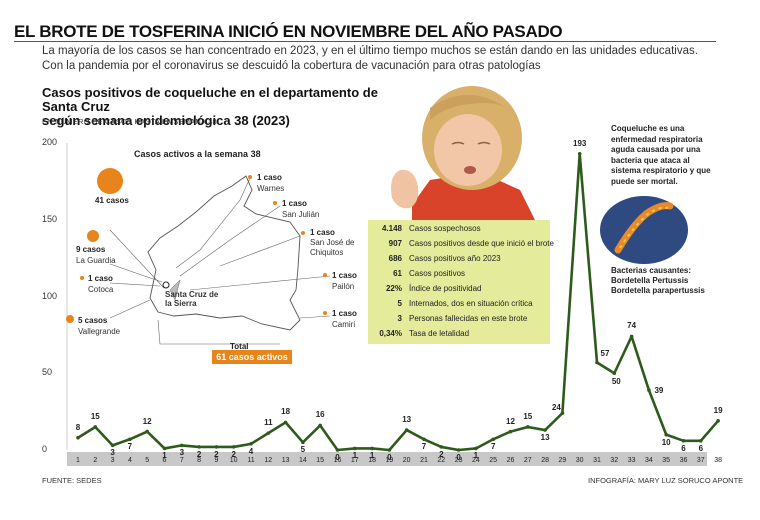 The image size is (760, 520). I want to click on bacterium-body, so click(644, 228).